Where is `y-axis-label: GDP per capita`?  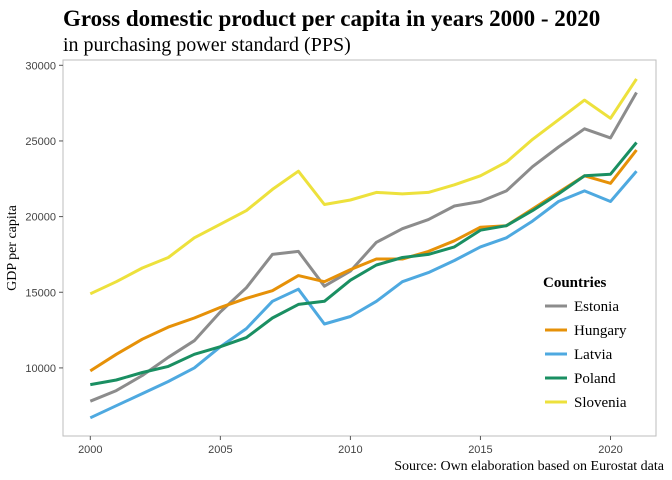
y-axis-label: GDP per capita is located at coordinates (12, 247).